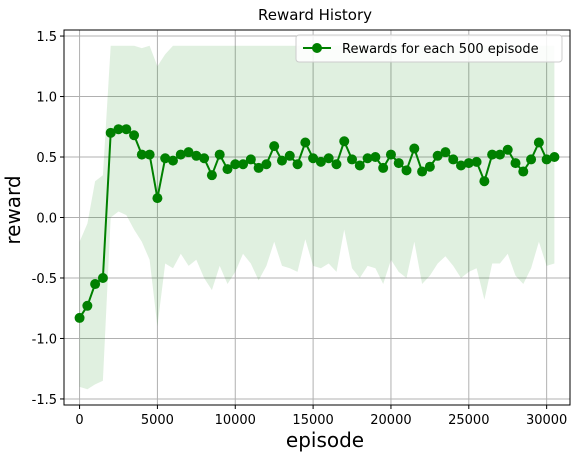  Describe the element at coordinates (235, 420) in the screenshot. I see `x-tick-label: 10000` at that location.